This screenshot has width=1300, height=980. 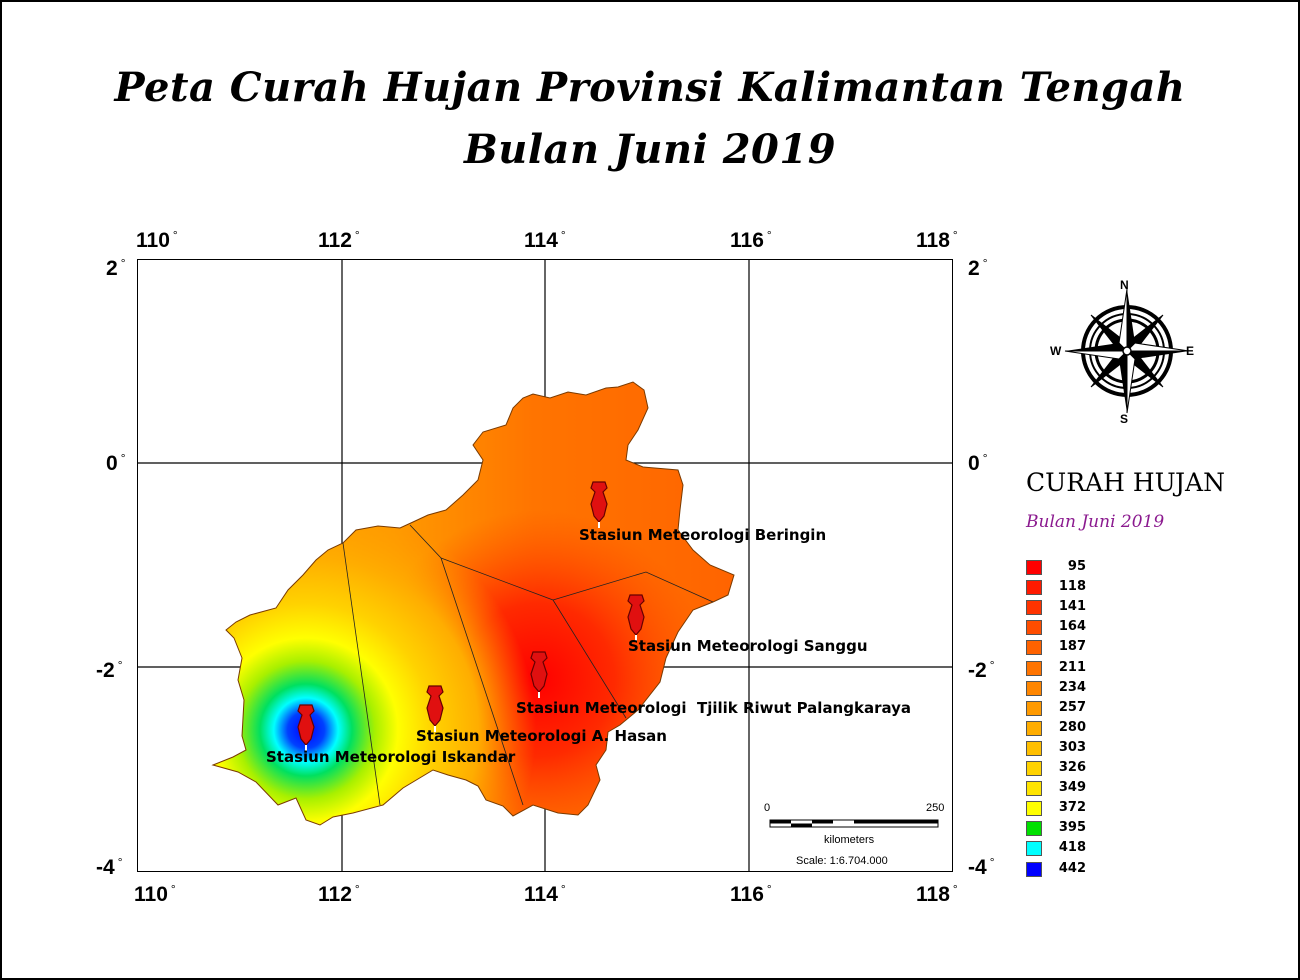 I want to click on lon-tick-bottom-118: 118 °, so click(x=937, y=894).